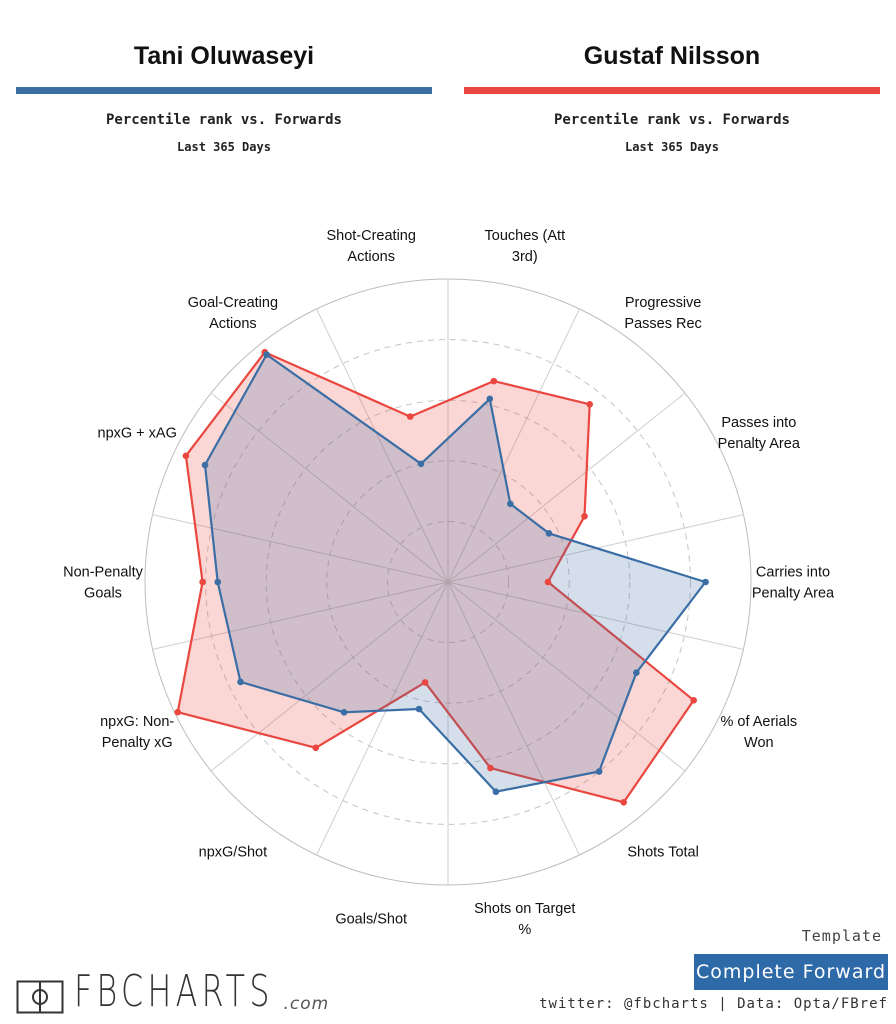  I want to click on axis-label-5-line-2: Actions, so click(371, 257).